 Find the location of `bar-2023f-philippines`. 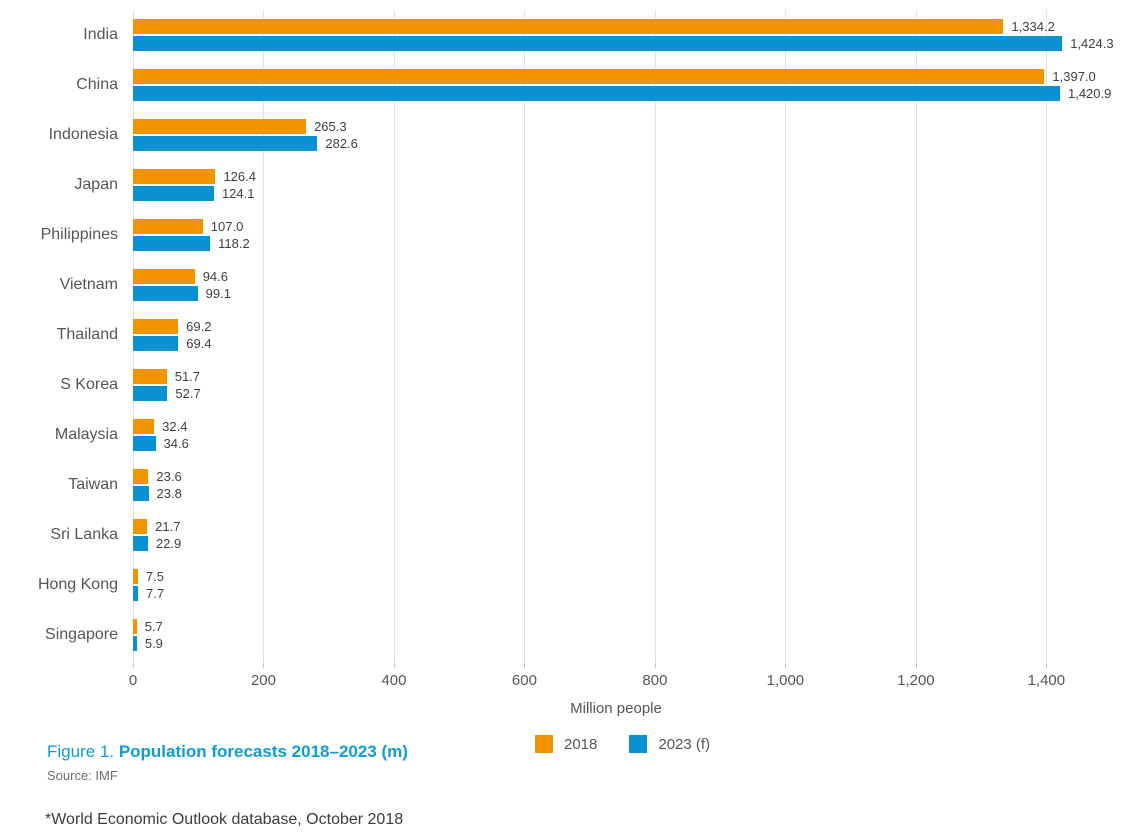

bar-2023f-philippines is located at coordinates (172, 243).